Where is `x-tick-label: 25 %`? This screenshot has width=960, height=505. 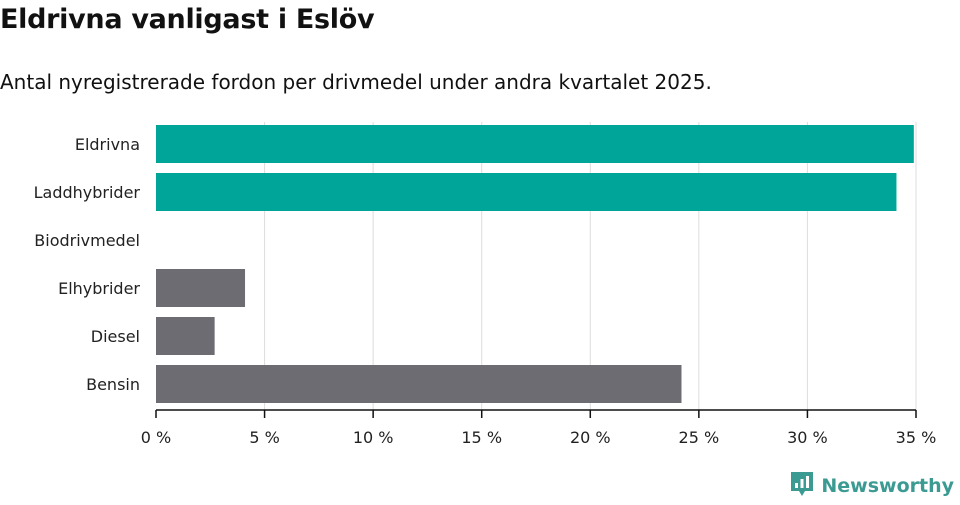
x-tick-label: 25 % is located at coordinates (699, 437).